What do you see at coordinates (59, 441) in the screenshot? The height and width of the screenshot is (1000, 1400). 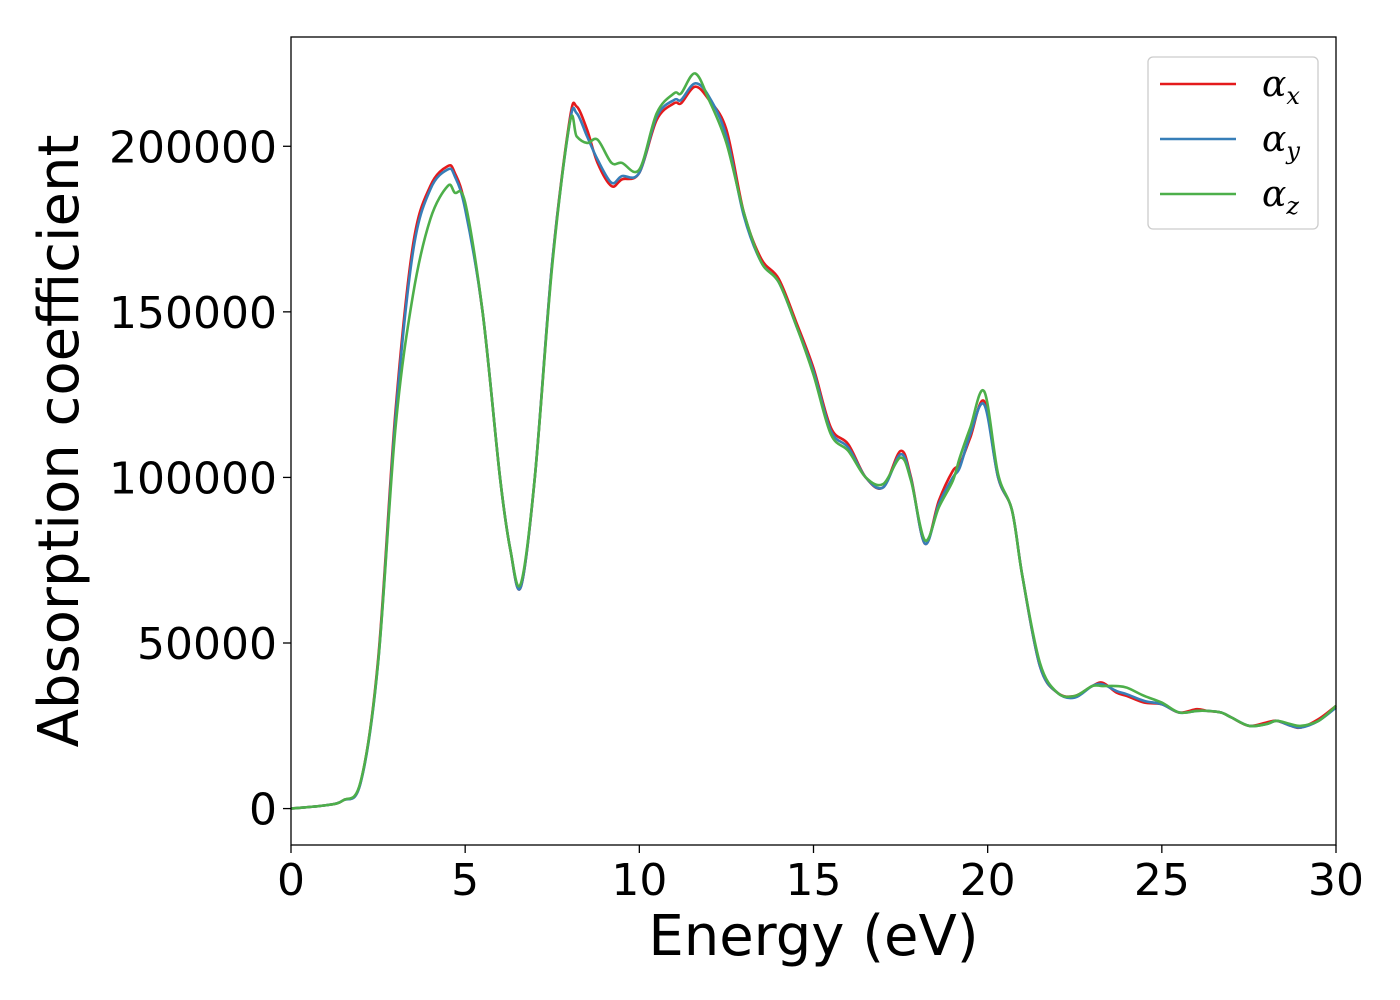 I see `y-axis-label: Absorption coefficient` at bounding box center [59, 441].